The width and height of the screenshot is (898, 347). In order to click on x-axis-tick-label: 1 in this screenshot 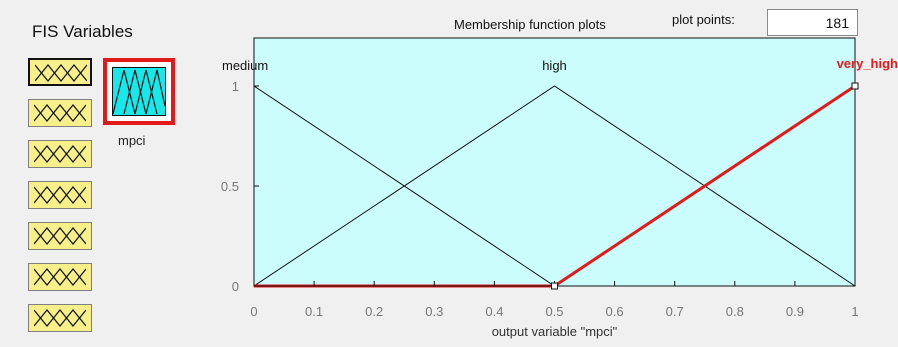, I will do `click(854, 311)`.